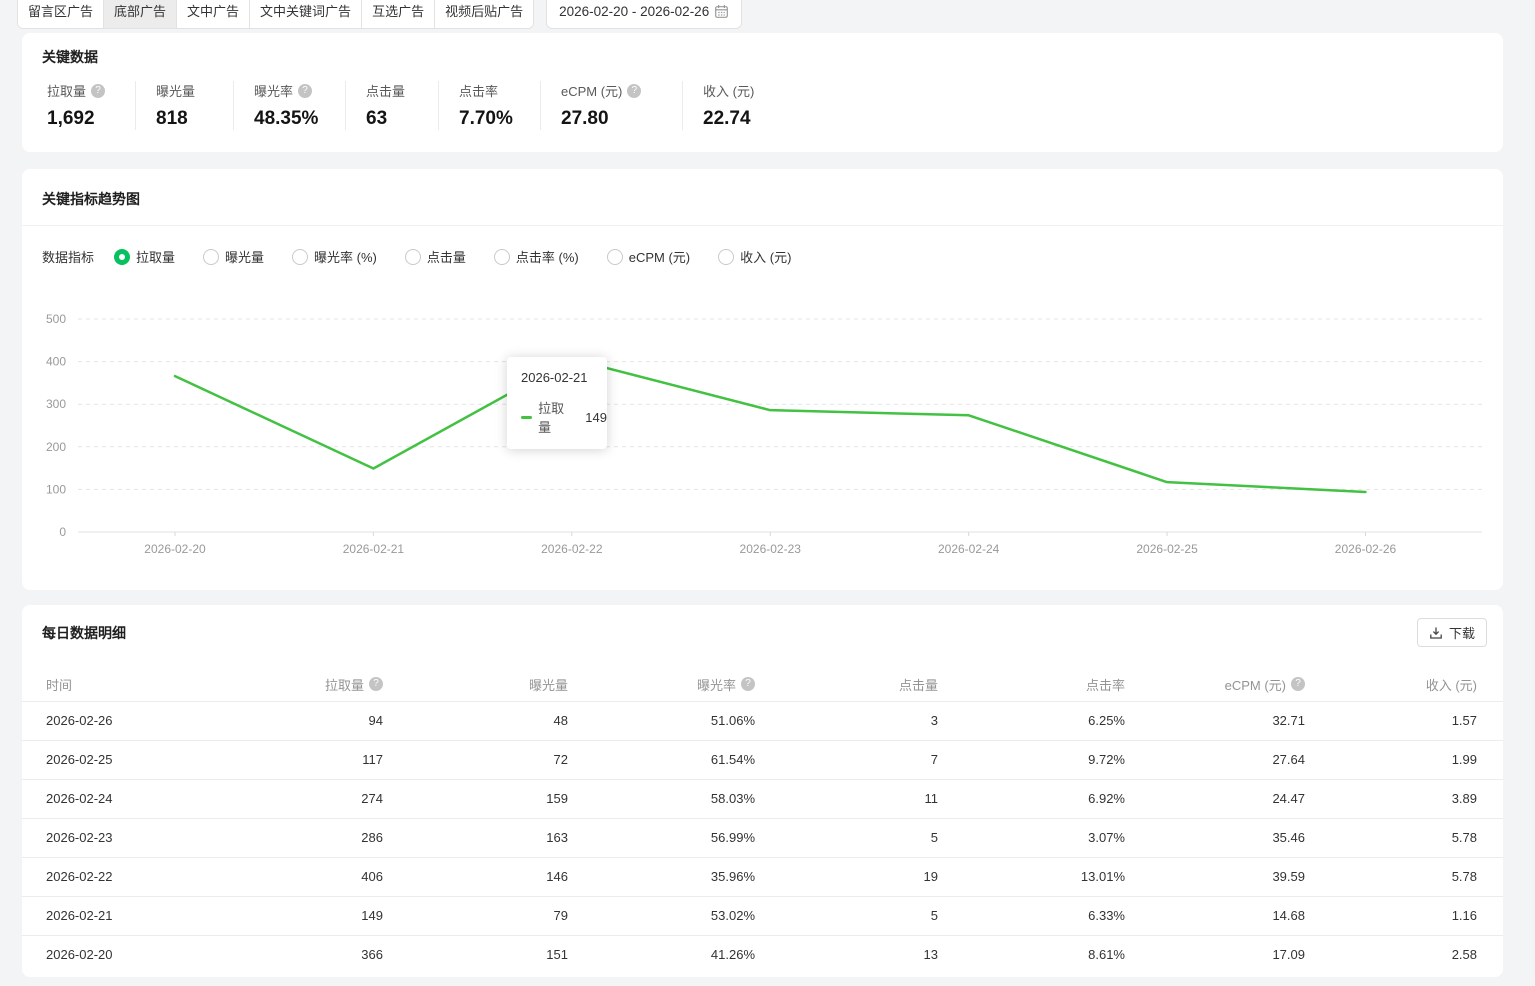  I want to click on table-cell: 94, so click(292, 720).